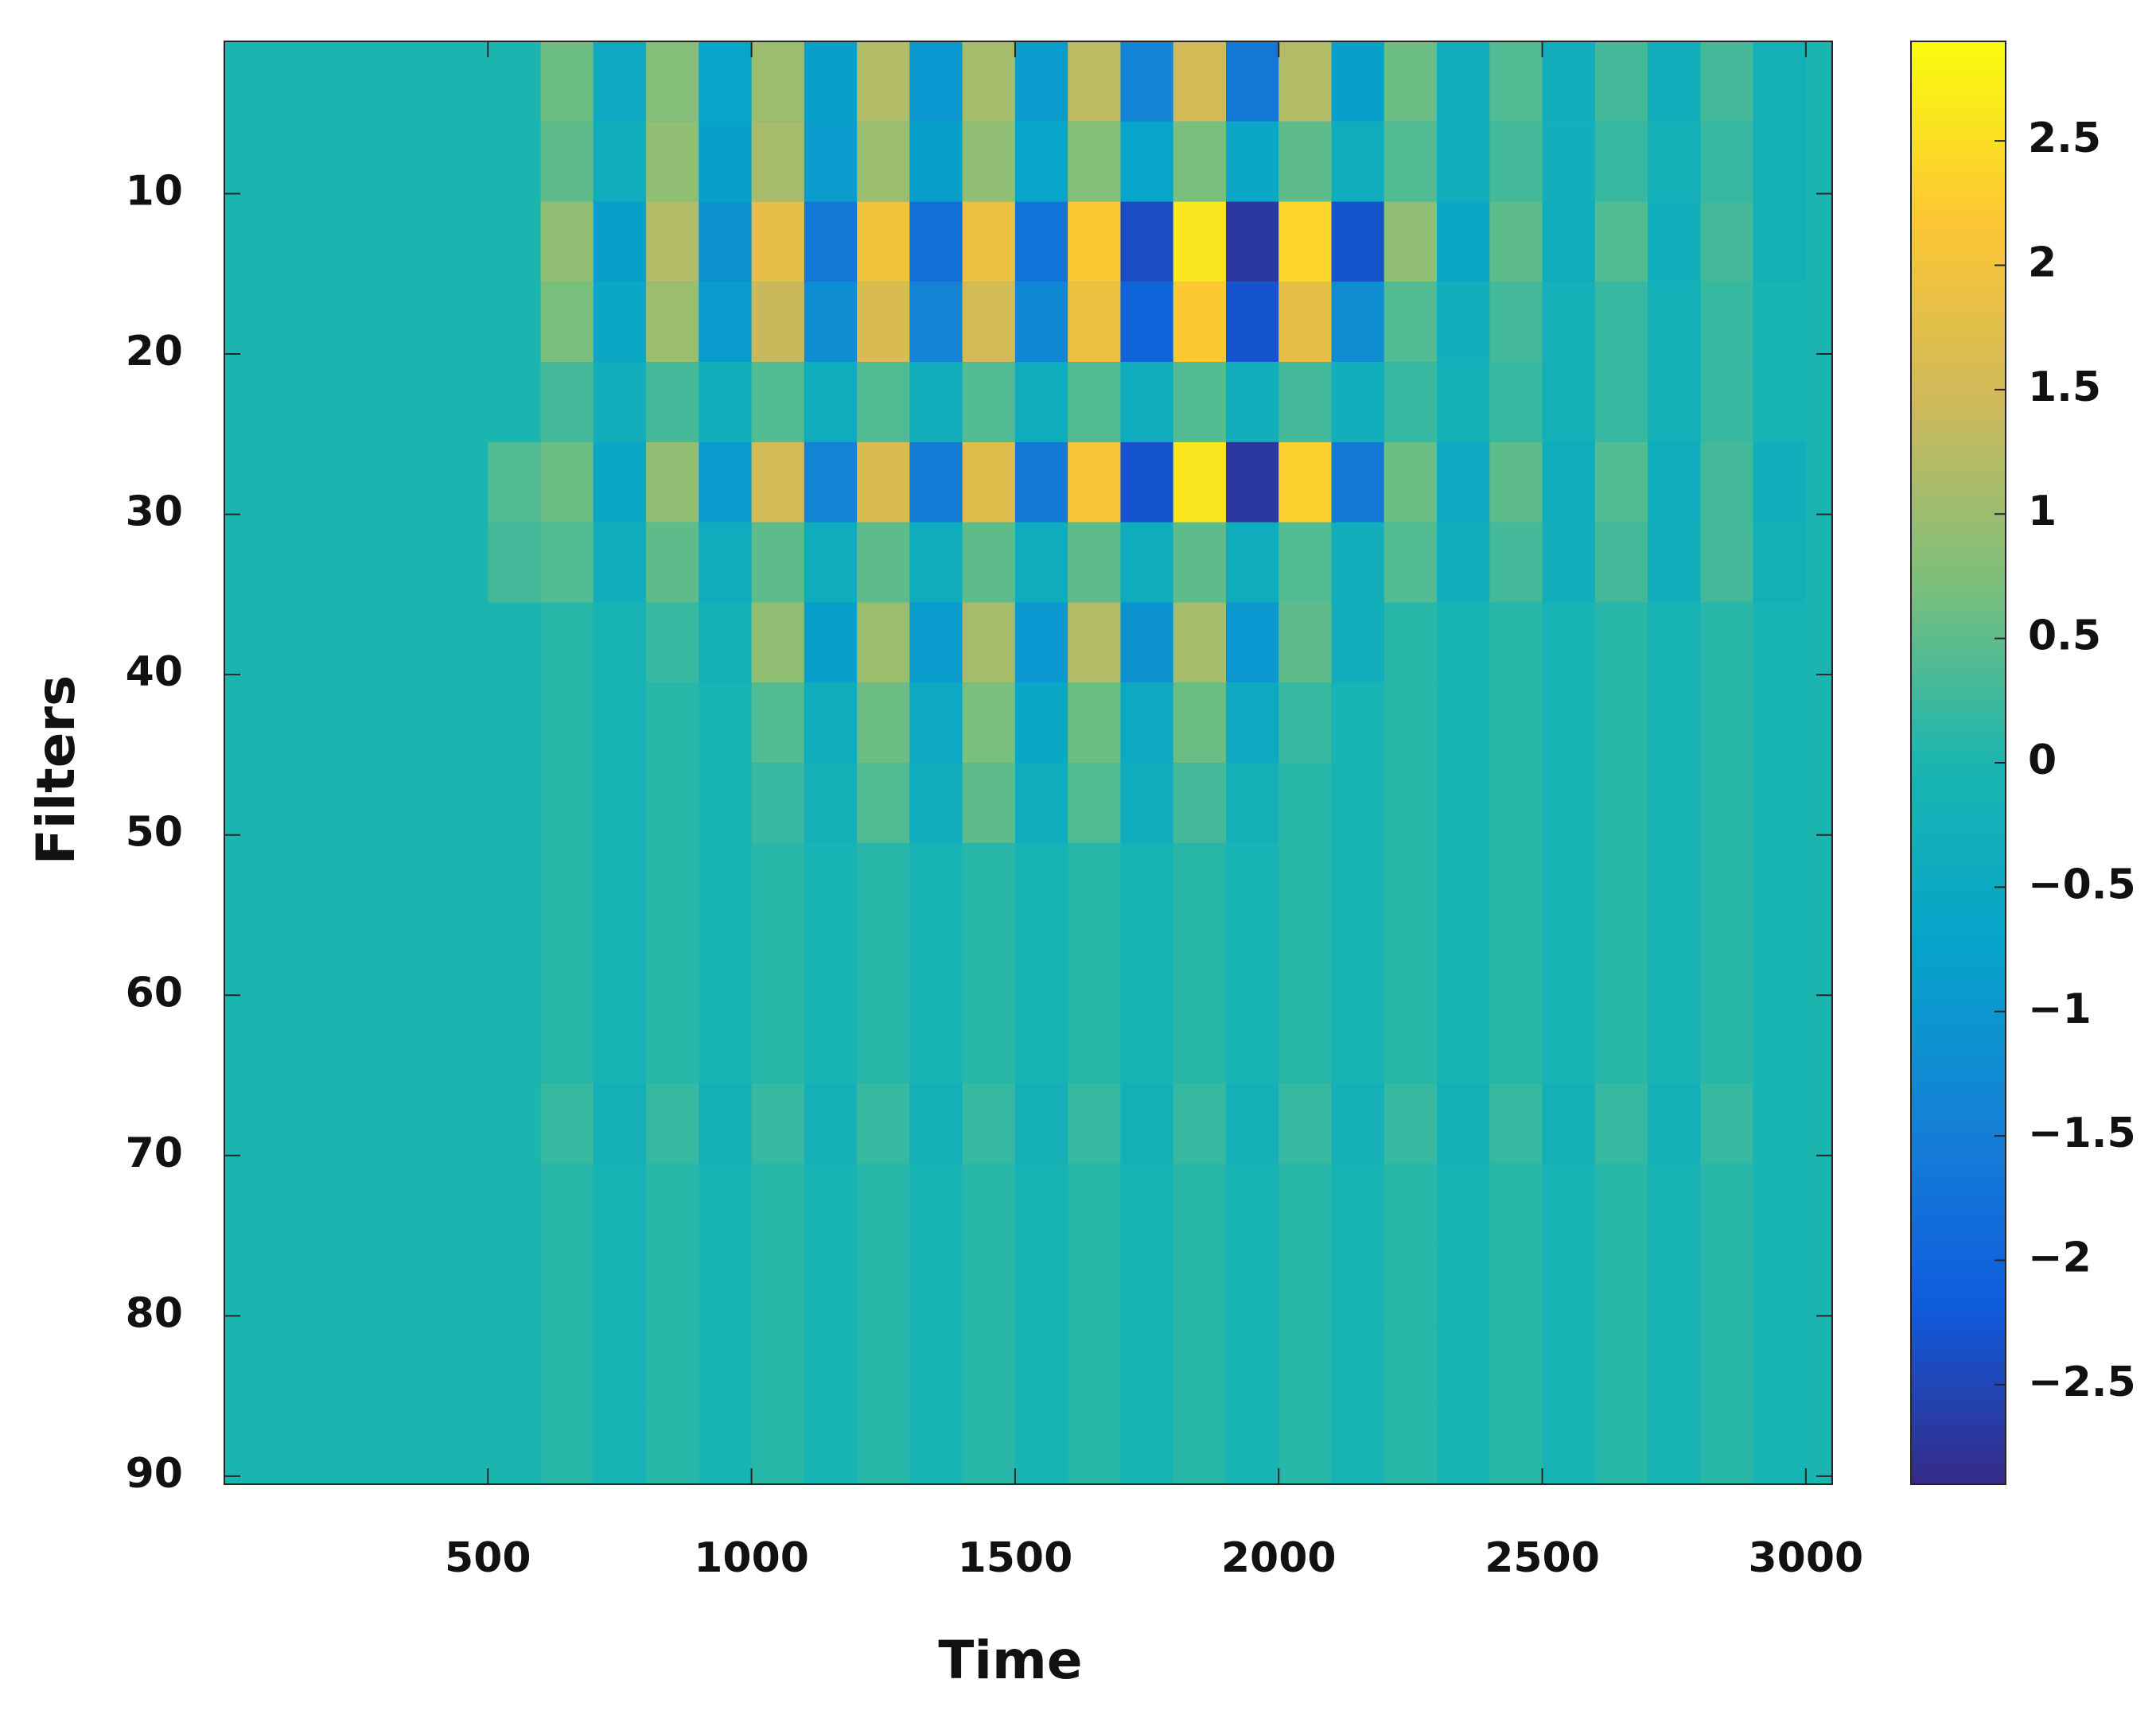 This screenshot has width=2156, height=1722. I want to click on y-tick-label: 10, so click(154, 191).